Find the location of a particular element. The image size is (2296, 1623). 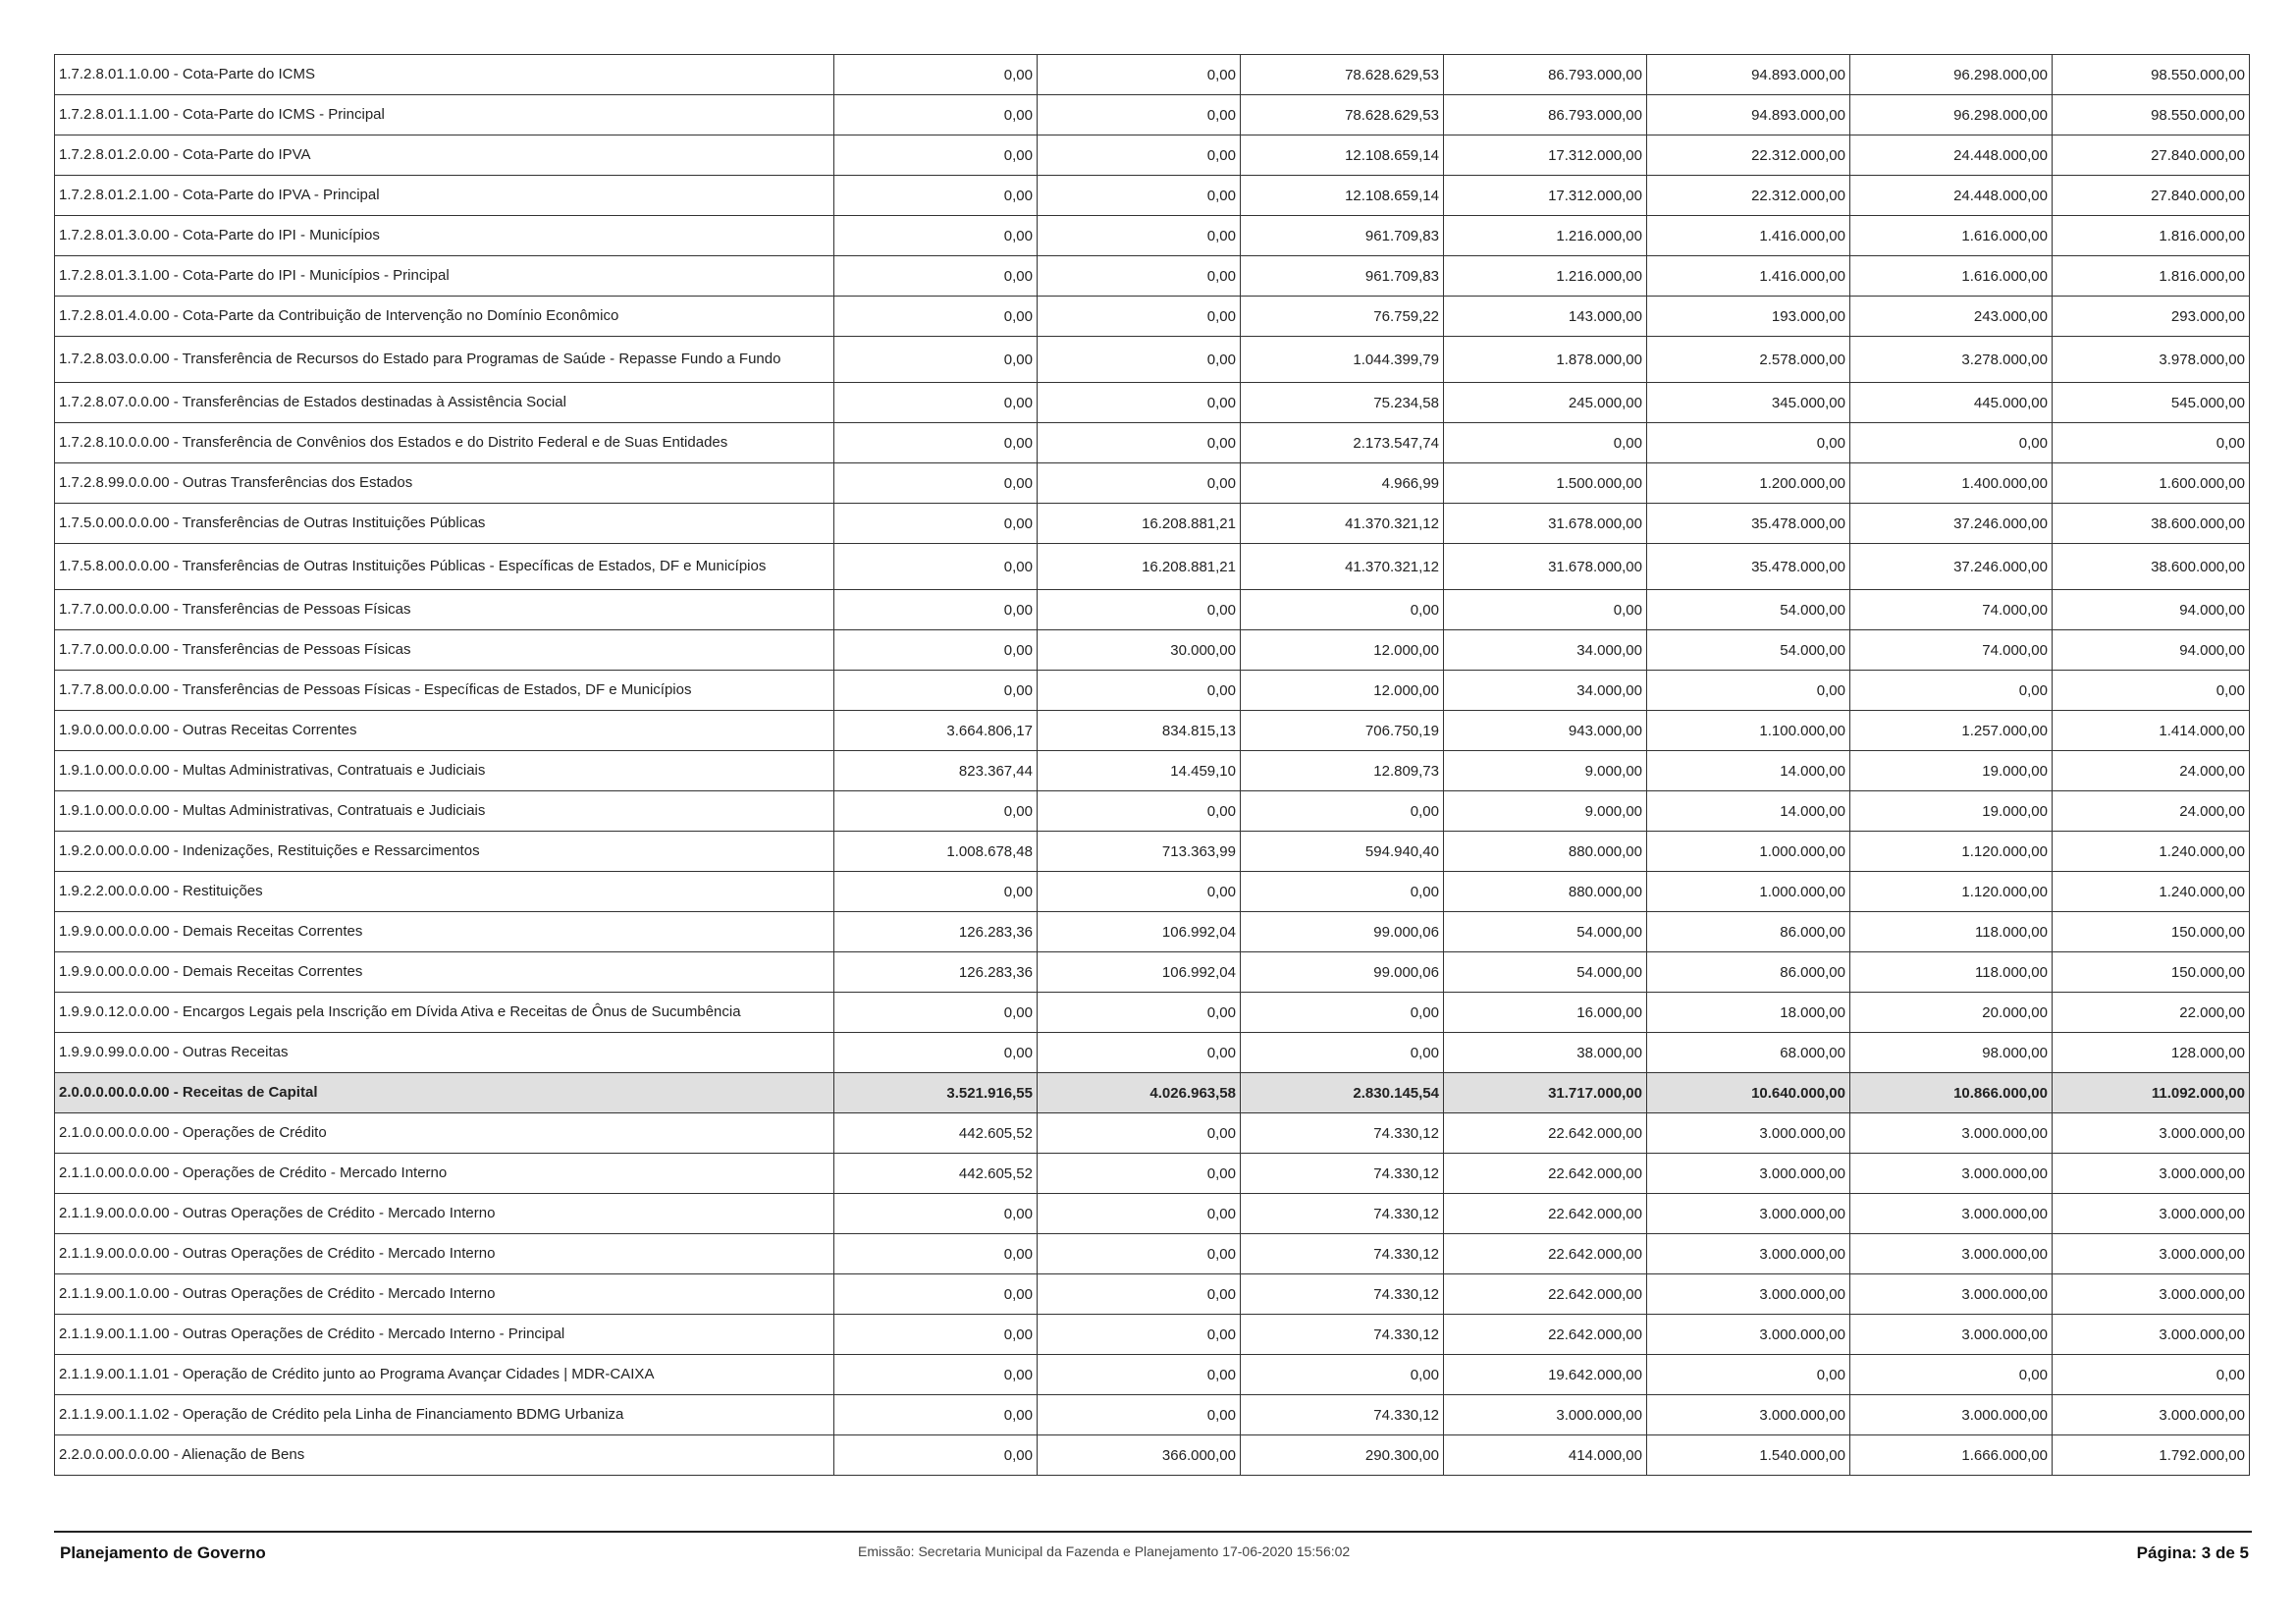

row-description: 1.9.2.2.00.0.0.00 - Restituições is located at coordinates (444, 891).